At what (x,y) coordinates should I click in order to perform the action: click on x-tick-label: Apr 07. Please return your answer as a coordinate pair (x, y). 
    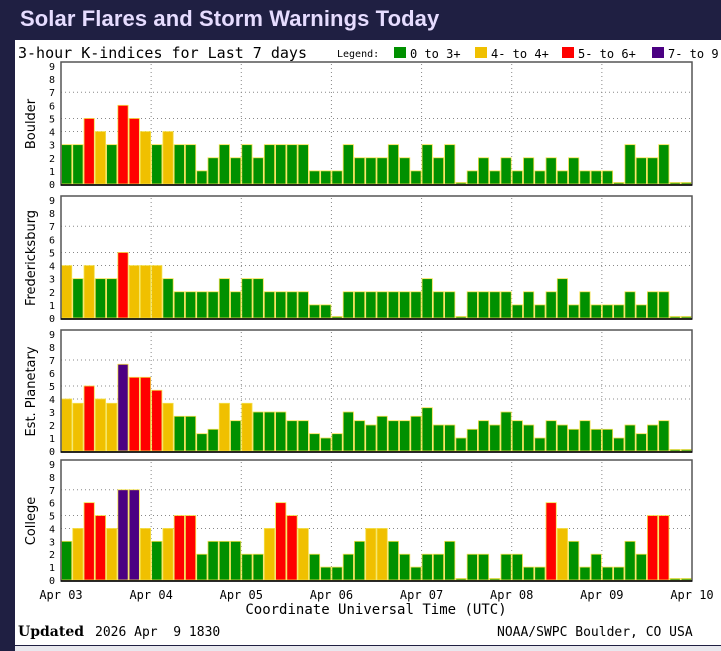
    Looking at the image, I should click on (421, 595).